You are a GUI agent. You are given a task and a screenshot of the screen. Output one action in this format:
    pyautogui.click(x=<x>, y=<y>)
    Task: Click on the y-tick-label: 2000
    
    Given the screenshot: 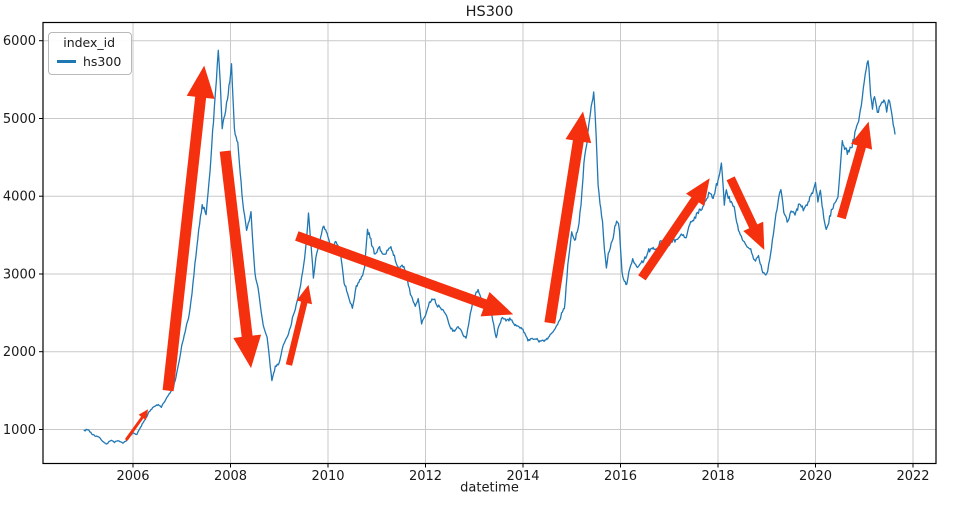 What is the action you would take?
    pyautogui.click(x=19, y=352)
    